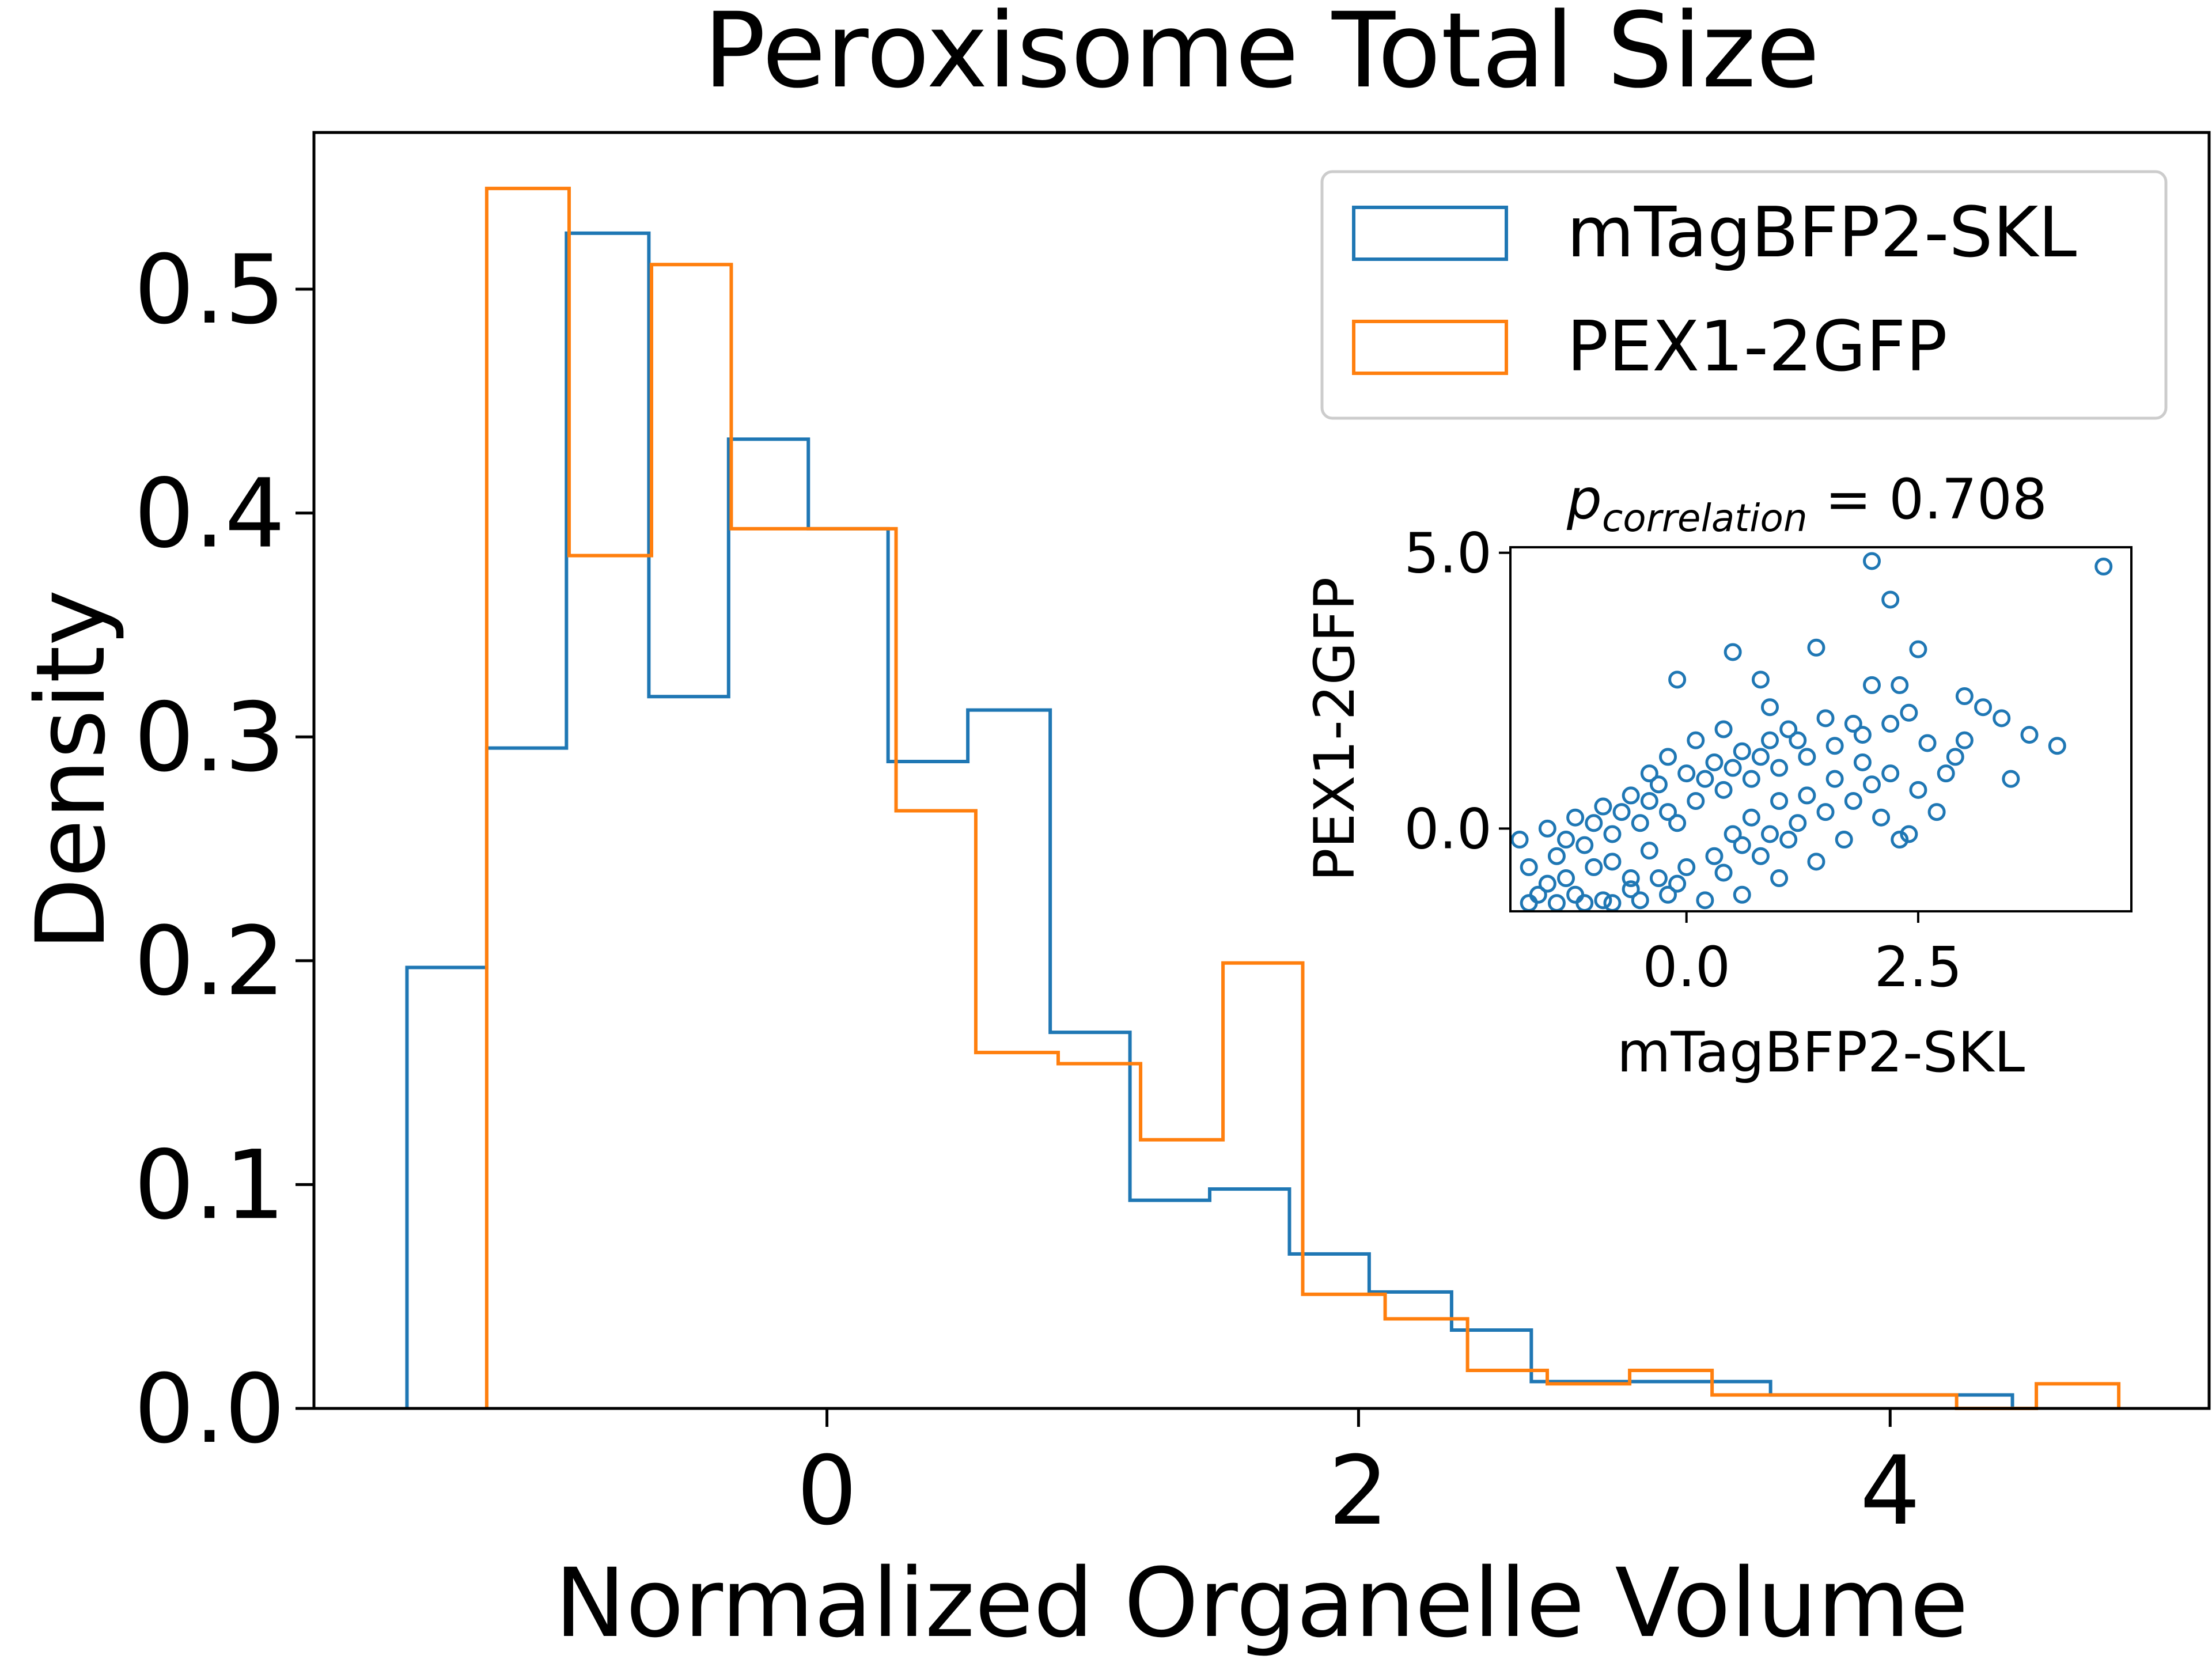 This screenshot has width=2212, height=1659. Describe the element at coordinates (1334, 729) in the screenshot. I see `inset-y-axis-label: PEX1-2GFP` at that location.